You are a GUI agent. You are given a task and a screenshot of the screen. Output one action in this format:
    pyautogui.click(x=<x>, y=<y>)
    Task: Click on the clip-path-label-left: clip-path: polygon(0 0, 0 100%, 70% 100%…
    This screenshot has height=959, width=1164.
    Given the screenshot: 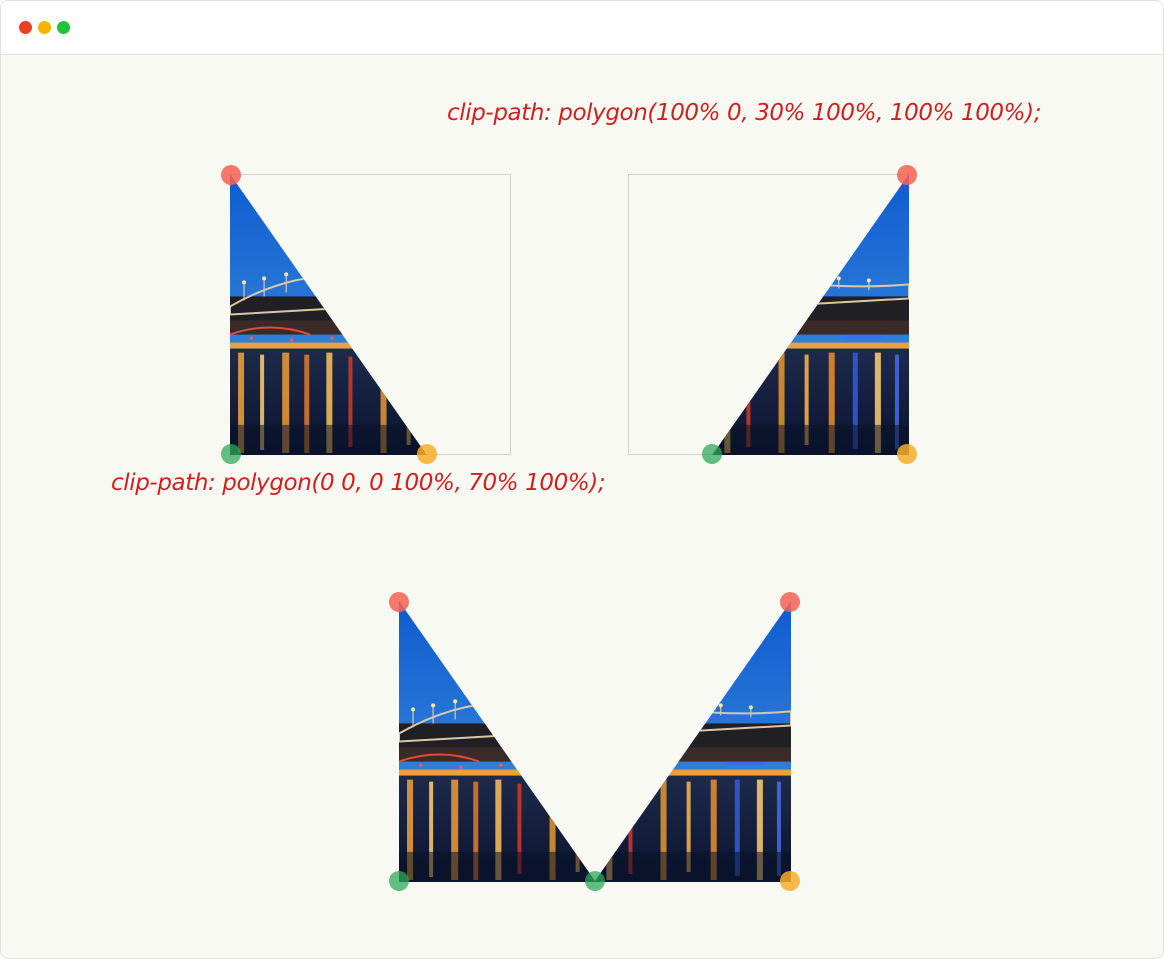 What is the action you would take?
    pyautogui.click(x=358, y=483)
    